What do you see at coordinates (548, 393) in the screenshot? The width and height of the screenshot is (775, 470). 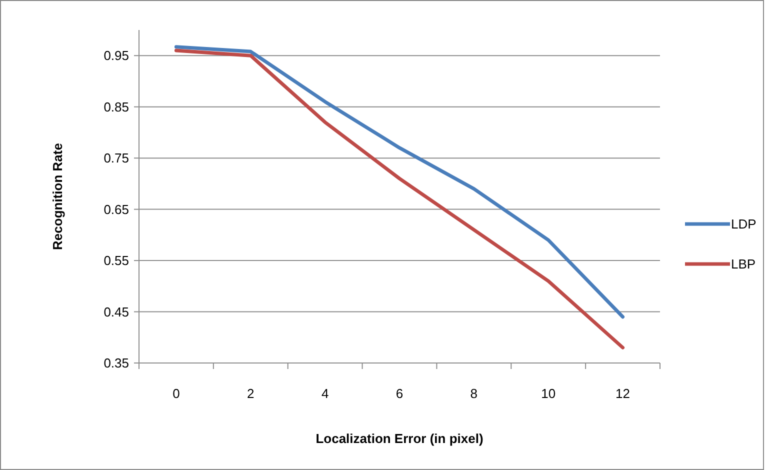 I see `x-tick-label: 10` at bounding box center [548, 393].